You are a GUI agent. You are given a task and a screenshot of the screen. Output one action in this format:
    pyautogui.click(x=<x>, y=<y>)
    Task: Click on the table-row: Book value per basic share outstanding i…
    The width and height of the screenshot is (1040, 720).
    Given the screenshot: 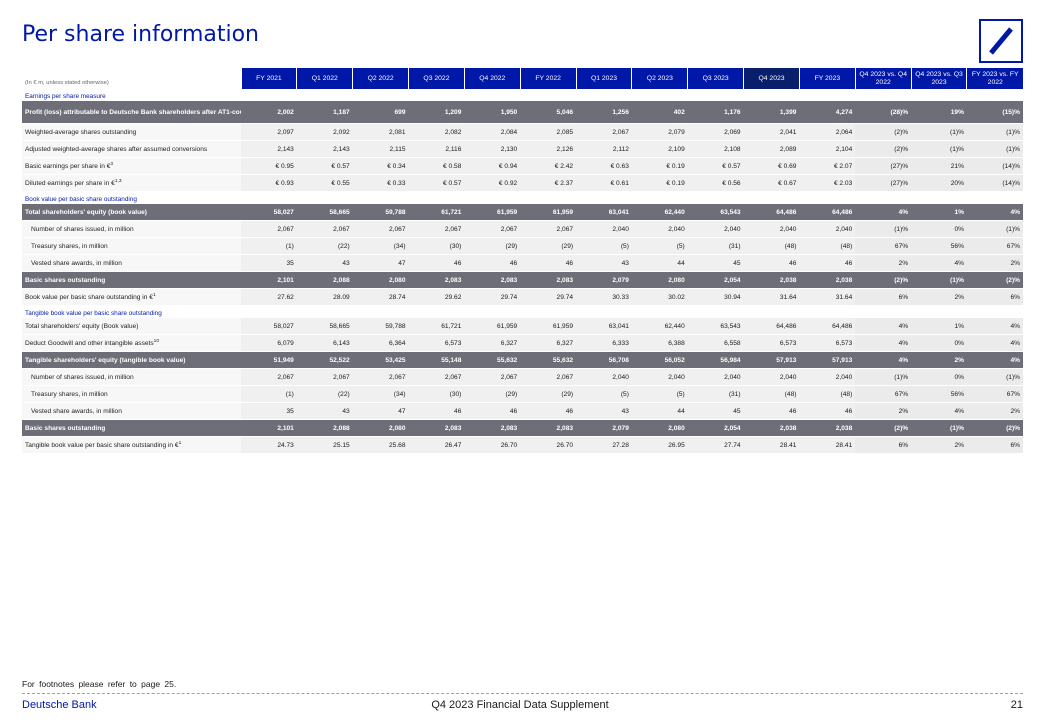 What is the action you would take?
    pyautogui.click(x=522, y=297)
    